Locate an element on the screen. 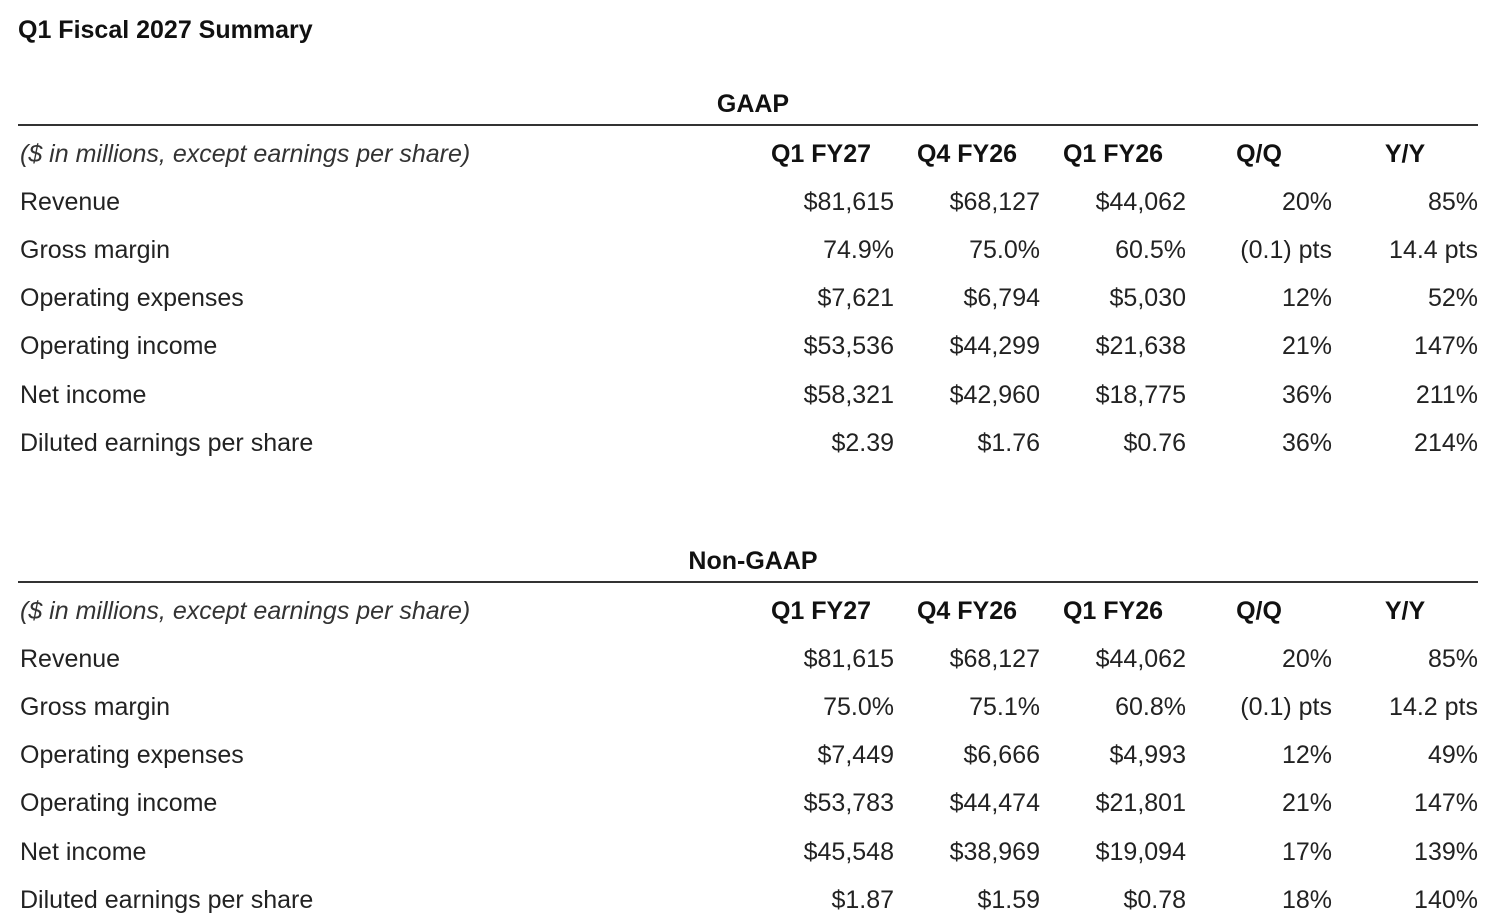 The height and width of the screenshot is (924, 1500). table-cell: $53,536 is located at coordinates (848, 346).